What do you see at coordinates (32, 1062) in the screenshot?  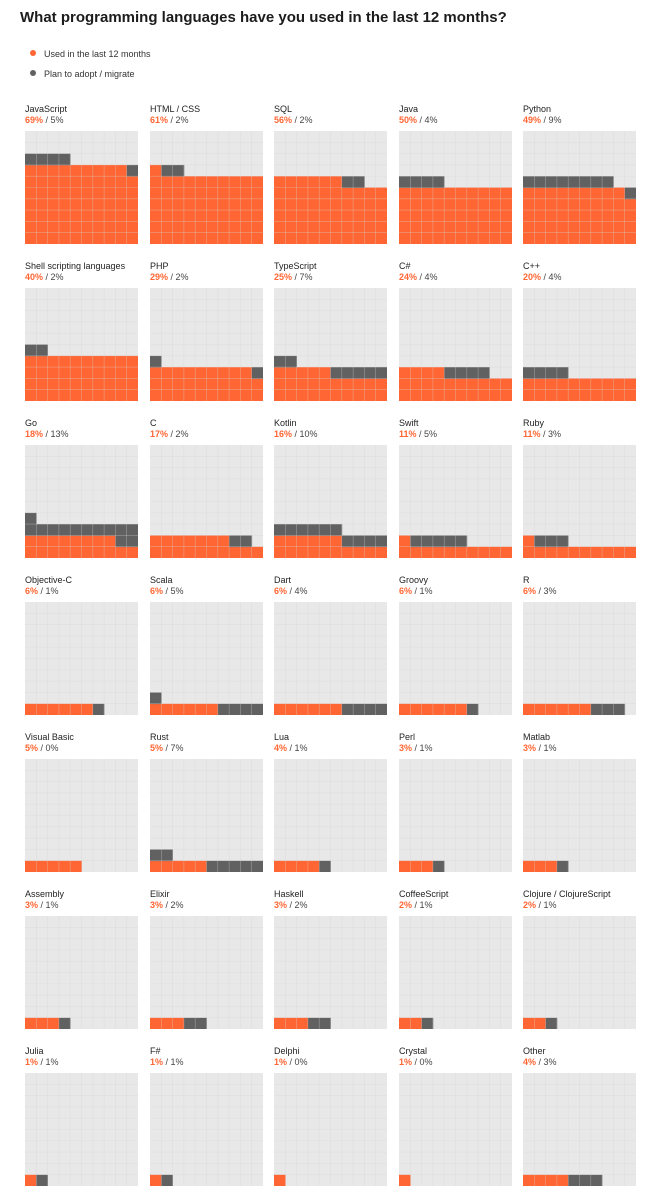 I see `used-percent: 1%` at bounding box center [32, 1062].